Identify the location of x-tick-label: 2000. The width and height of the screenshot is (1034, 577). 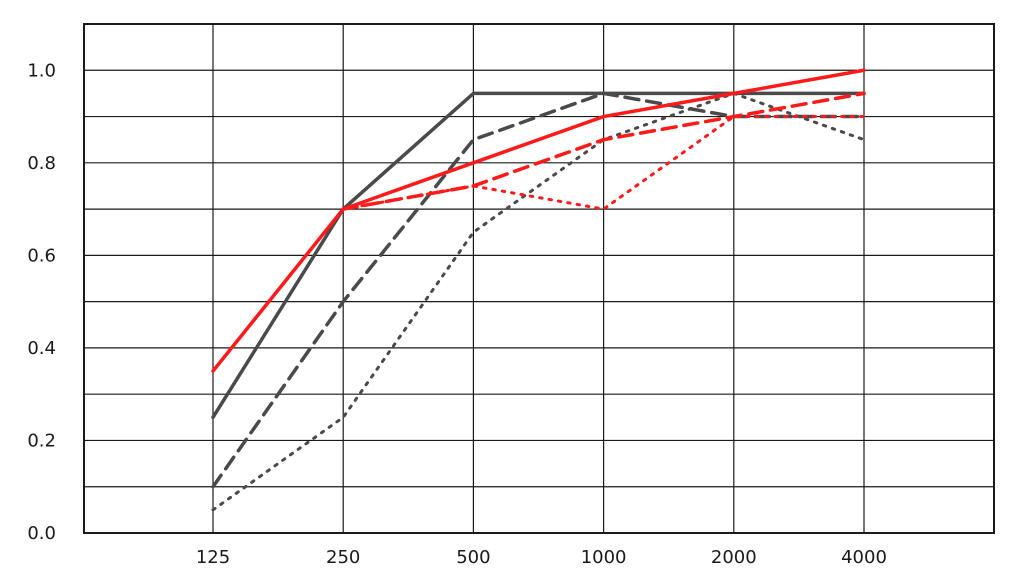
(734, 557).